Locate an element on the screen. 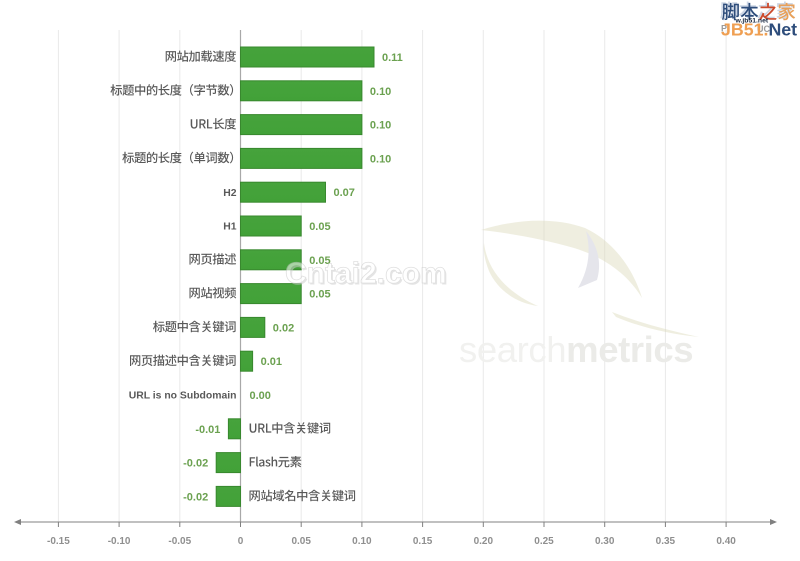  svg-text: 0.11 is located at coordinates (392, 58).